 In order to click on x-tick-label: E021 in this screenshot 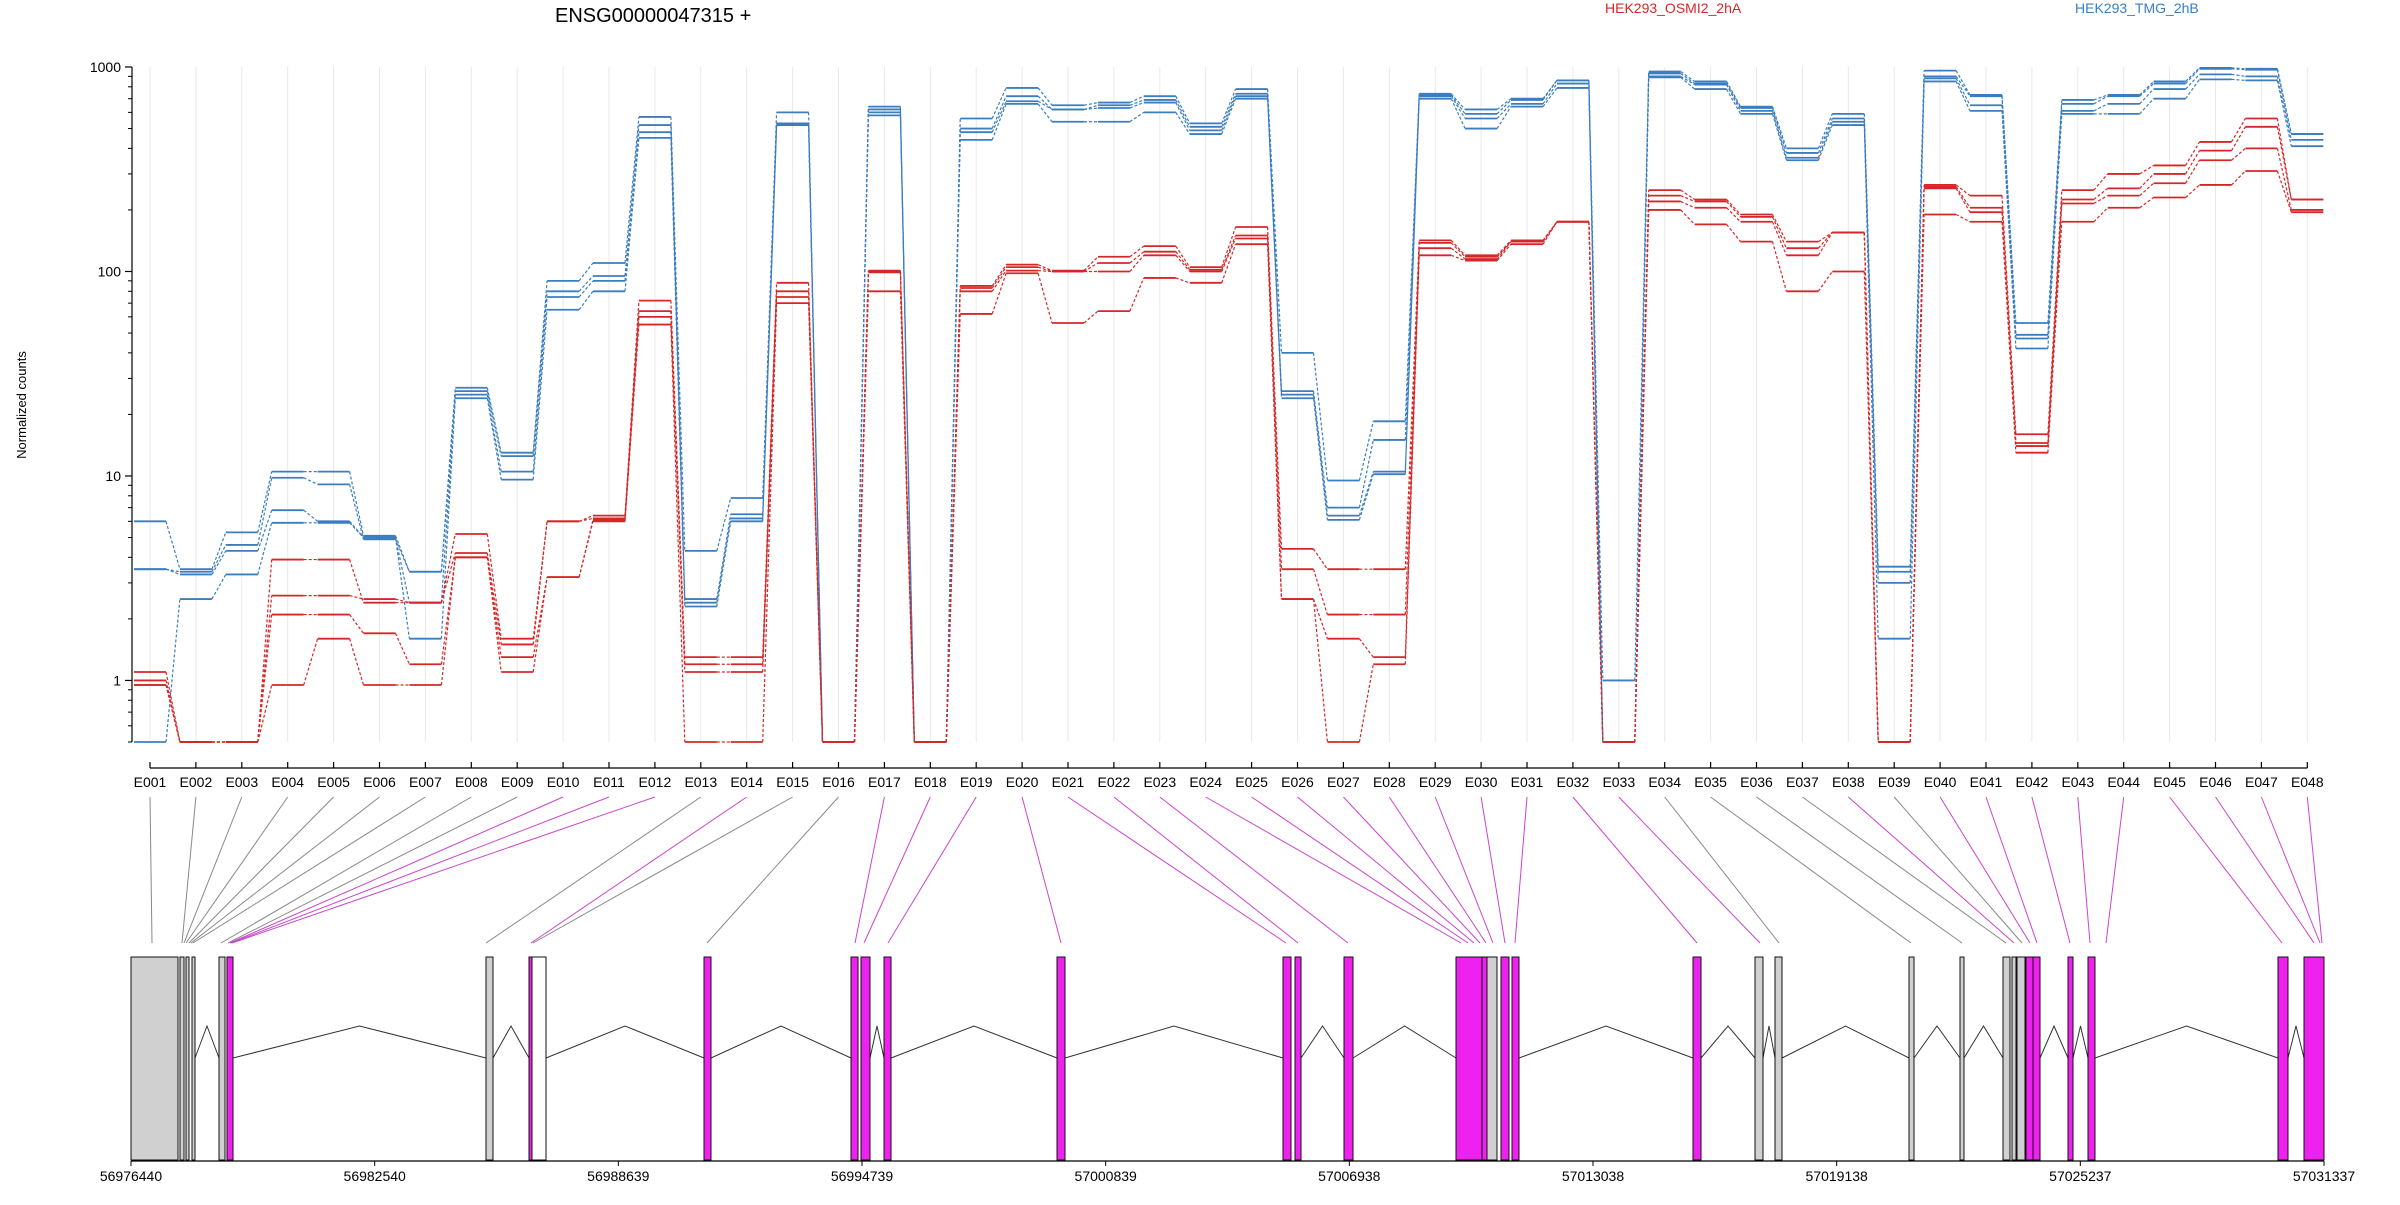, I will do `click(1068, 782)`.